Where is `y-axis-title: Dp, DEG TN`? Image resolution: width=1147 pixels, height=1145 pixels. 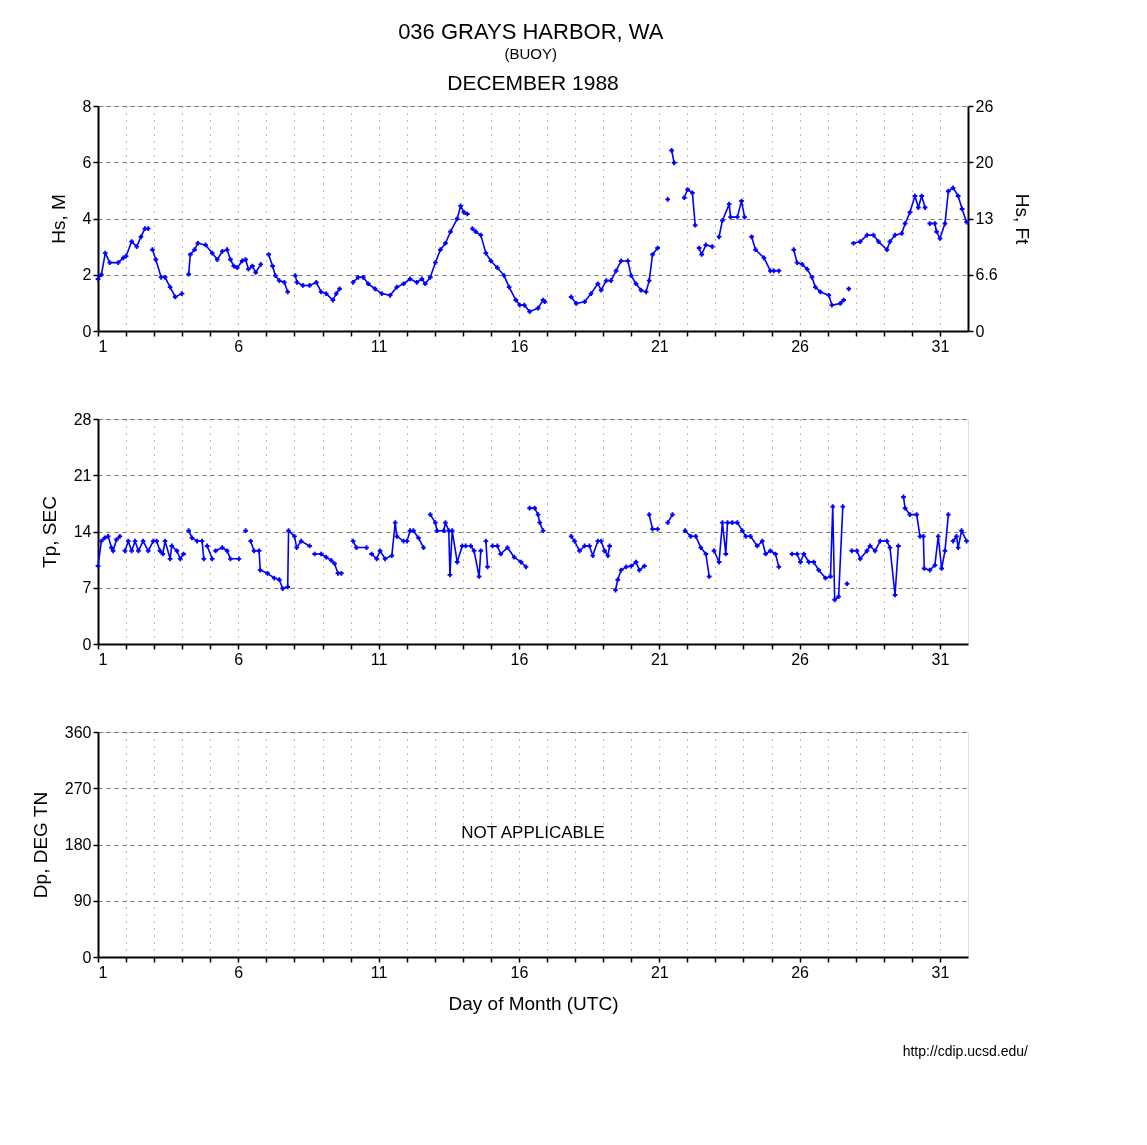 y-axis-title: Dp, DEG TN is located at coordinates (40, 845).